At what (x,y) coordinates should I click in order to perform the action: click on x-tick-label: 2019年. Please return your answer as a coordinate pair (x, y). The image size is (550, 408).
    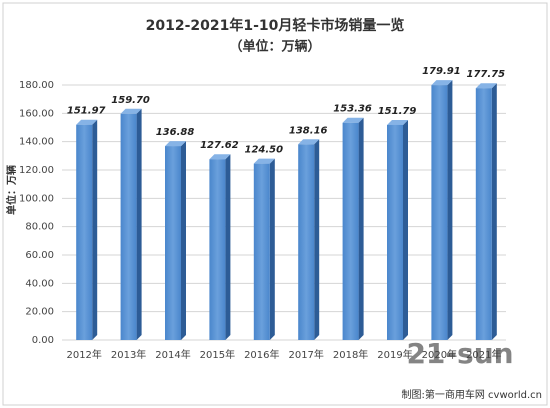
    Looking at the image, I should click on (394, 354).